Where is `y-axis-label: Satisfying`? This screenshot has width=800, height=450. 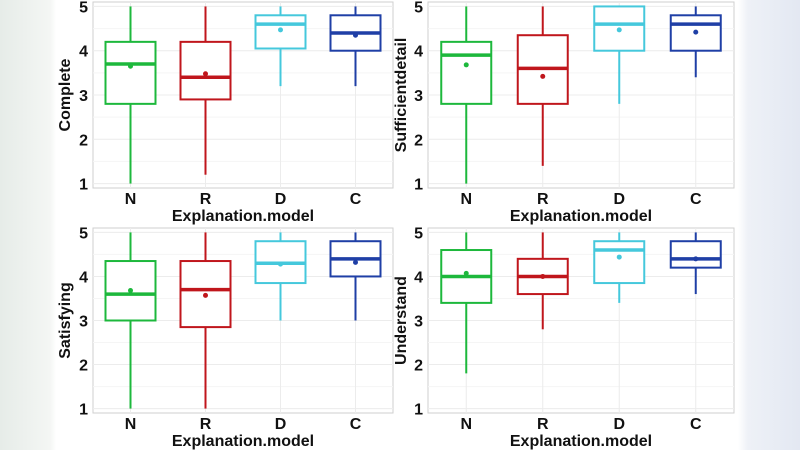
y-axis-label: Satisfying is located at coordinates (65, 320).